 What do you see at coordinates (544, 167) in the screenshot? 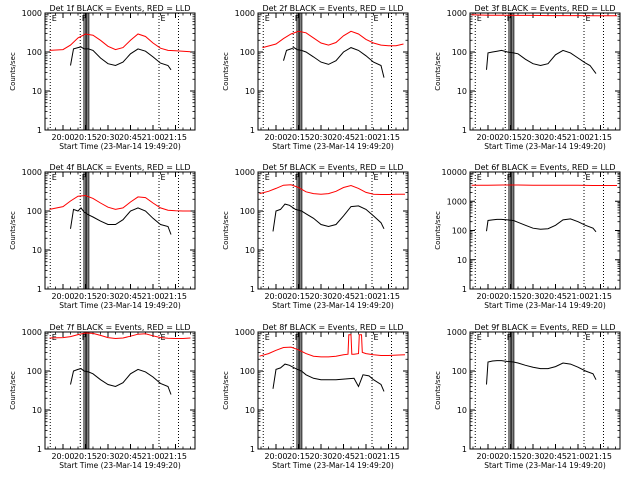
I see `panel-title: Det 6f BLACK = Events, RED = LLD` at bounding box center [544, 167].